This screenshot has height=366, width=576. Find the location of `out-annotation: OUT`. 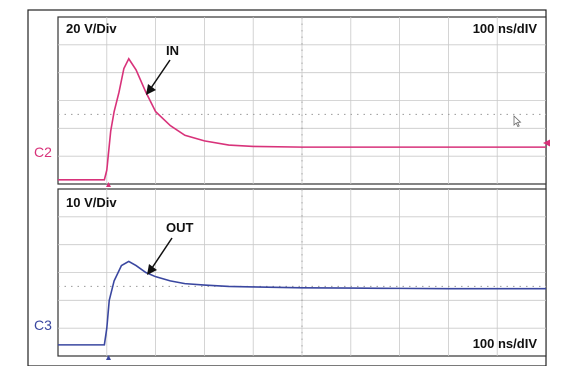

out-annotation: OUT is located at coordinates (180, 227).